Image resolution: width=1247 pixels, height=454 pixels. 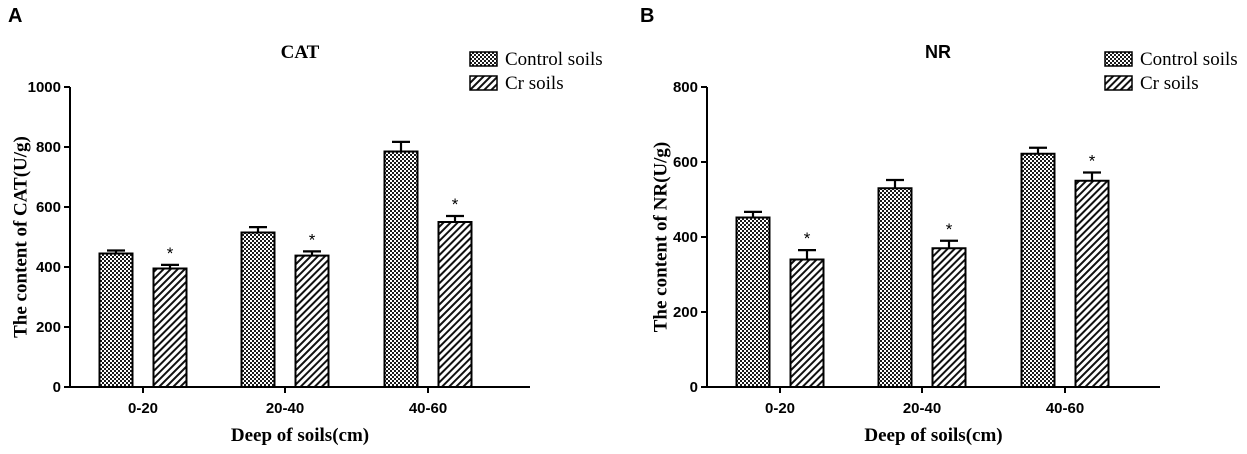 What do you see at coordinates (15, 16) in the screenshot?
I see `panel-letter-a: A` at bounding box center [15, 16].